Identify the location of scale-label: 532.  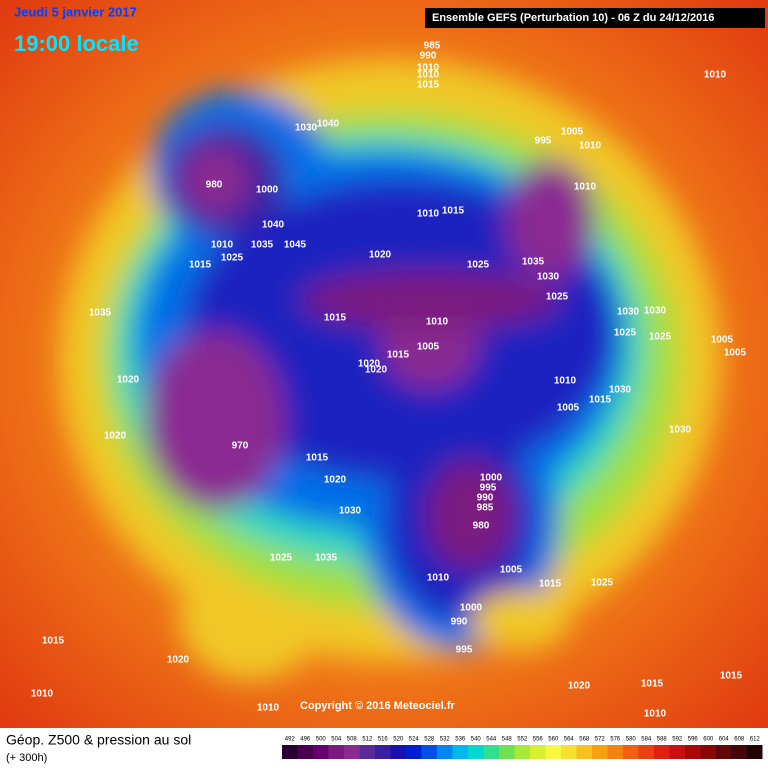
(445, 740).